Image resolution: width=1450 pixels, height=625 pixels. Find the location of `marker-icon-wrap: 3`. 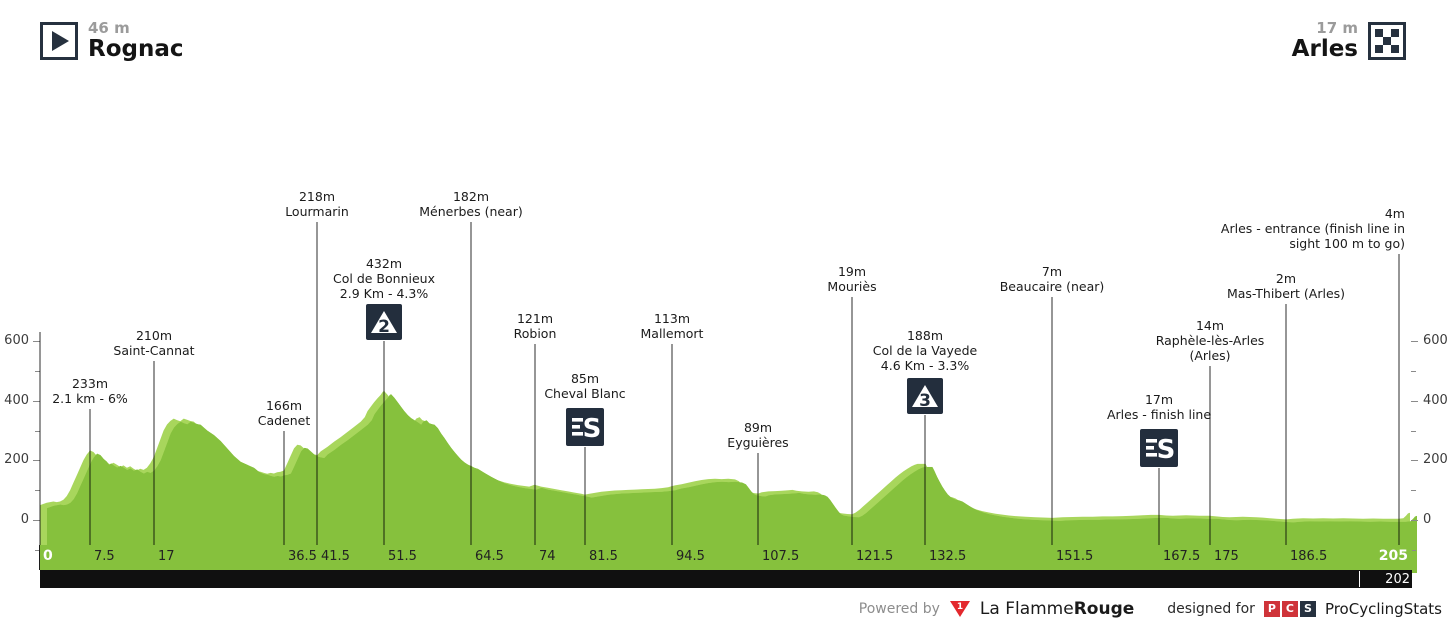

marker-icon-wrap: 3 is located at coordinates (925, 396).